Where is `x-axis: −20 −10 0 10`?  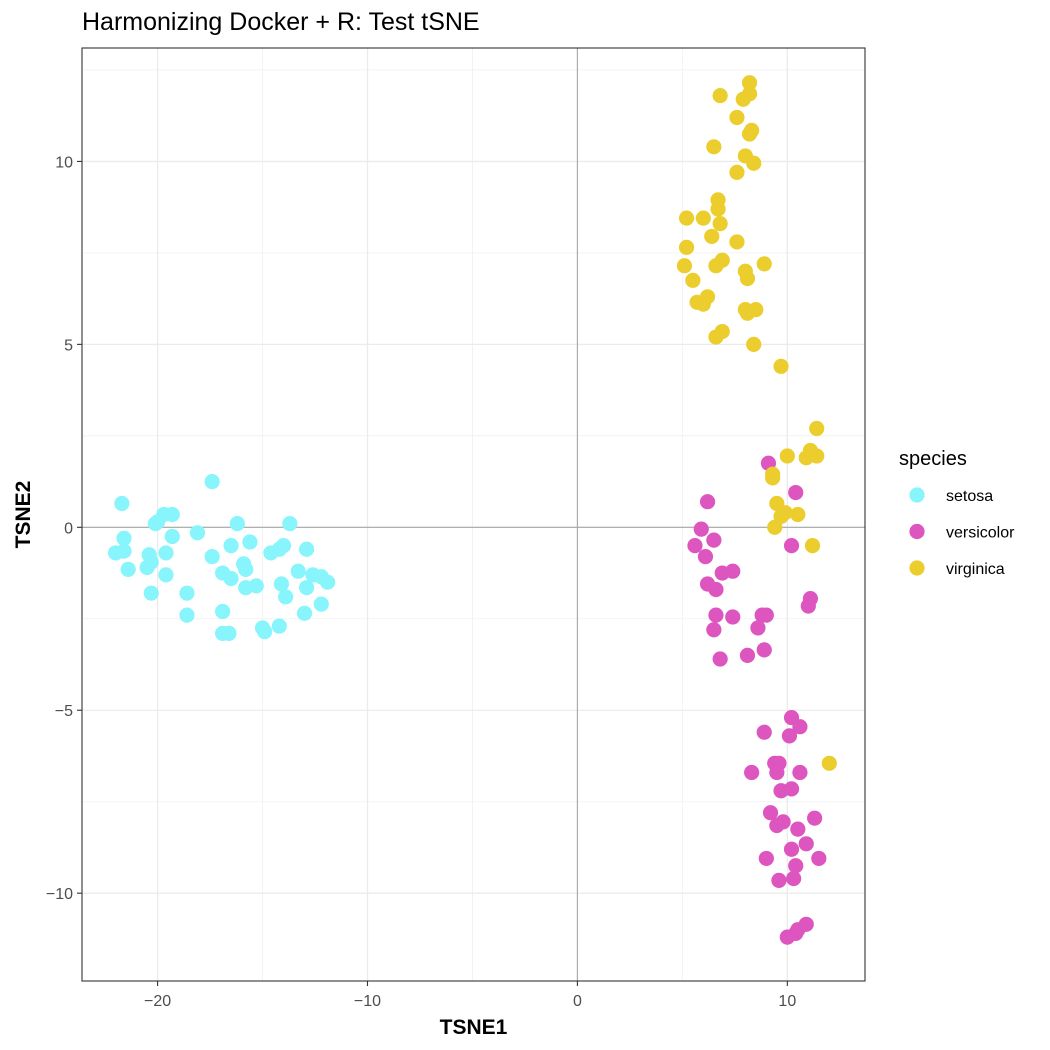
x-axis: −20 −10 0 10 is located at coordinates (470, 995).